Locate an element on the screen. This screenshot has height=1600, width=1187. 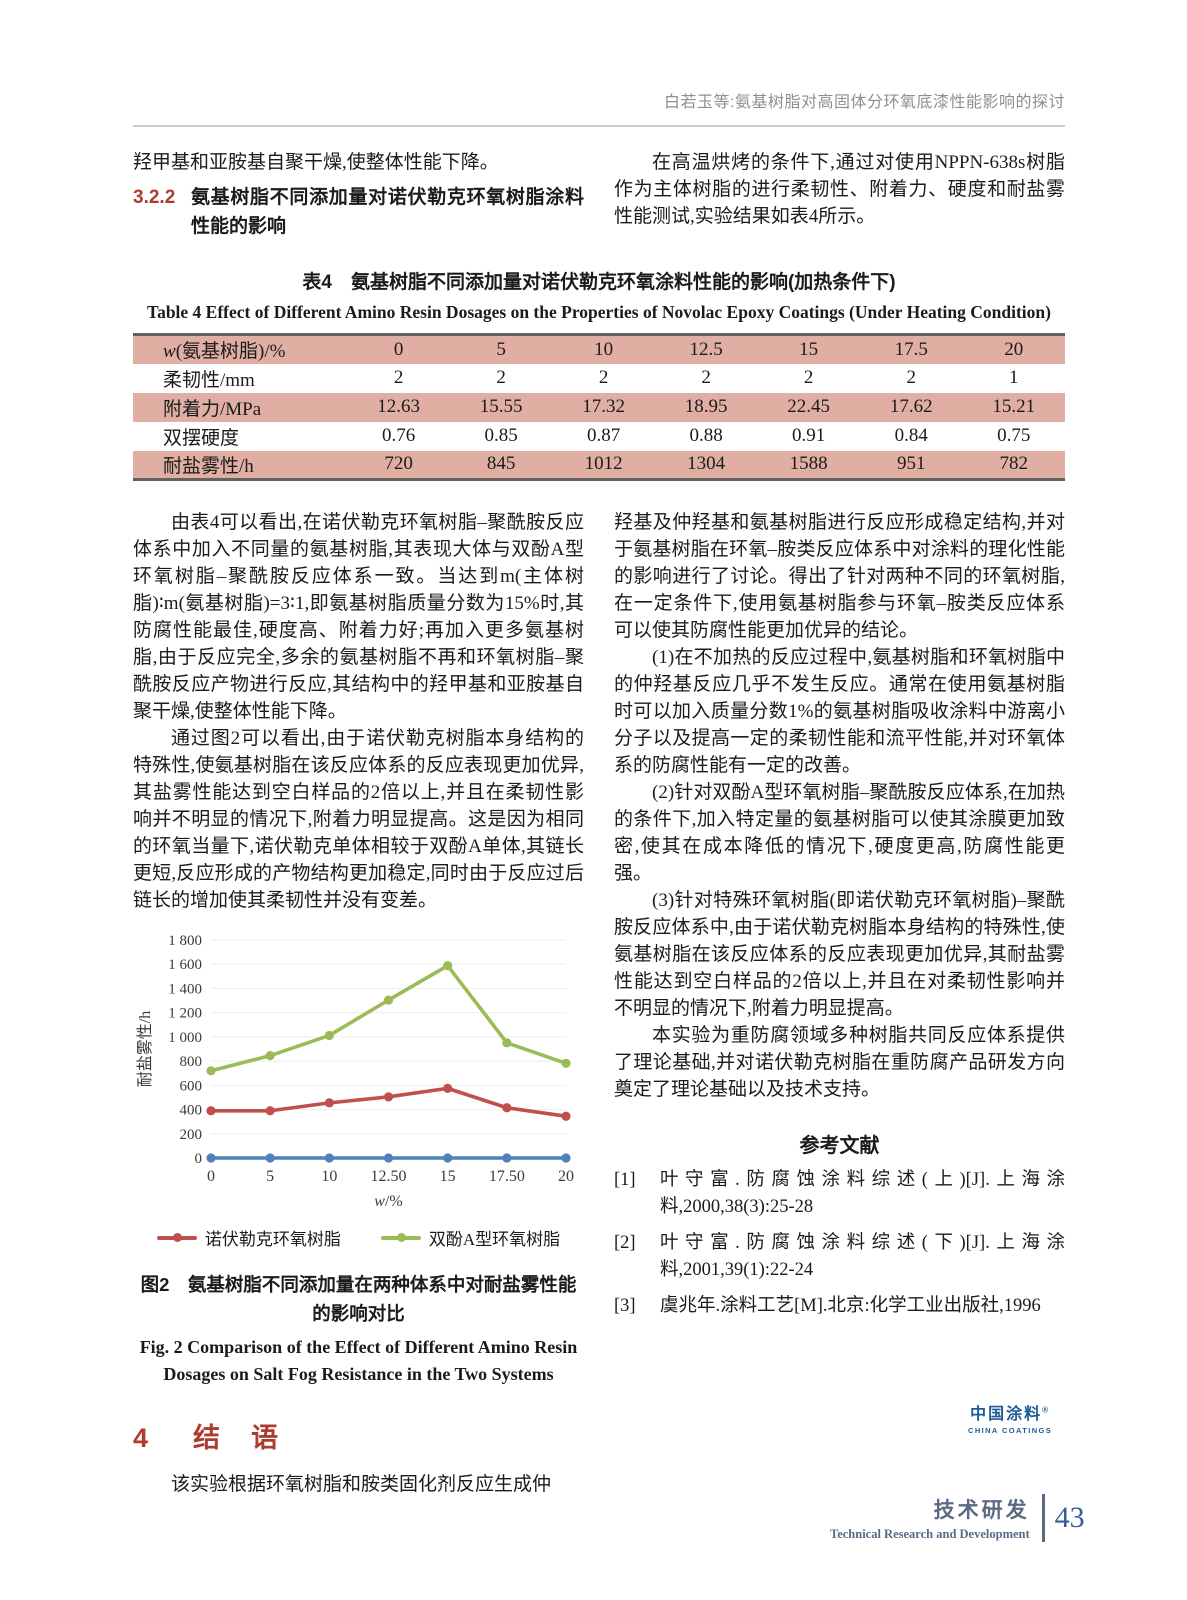
section-number: 4 is located at coordinates (141, 1438).